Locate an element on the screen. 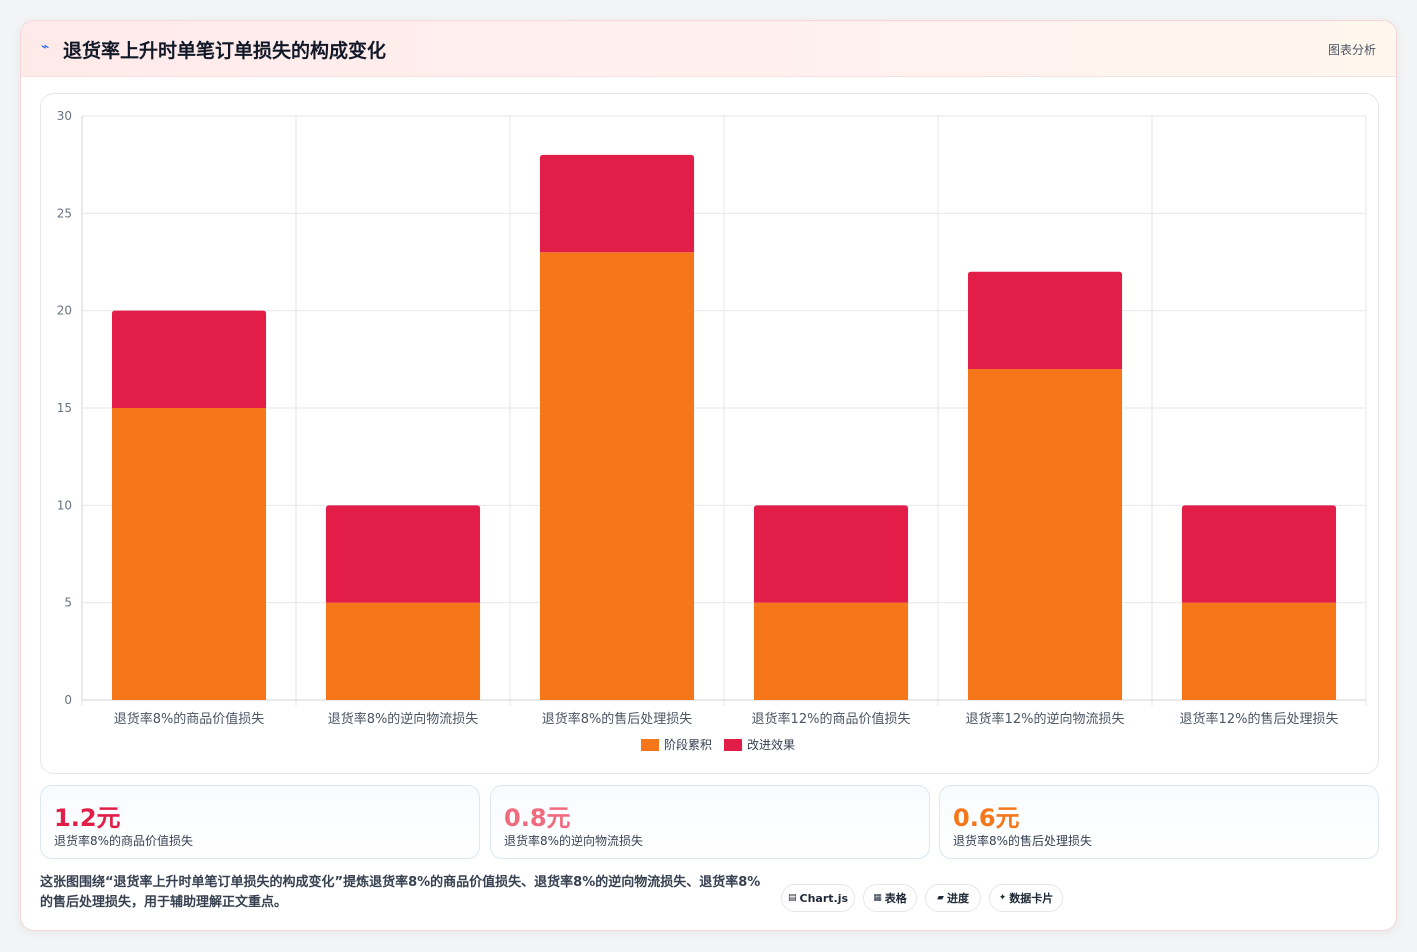  x-tick-label: 退货率12%的售后处理损失 is located at coordinates (1259, 719).